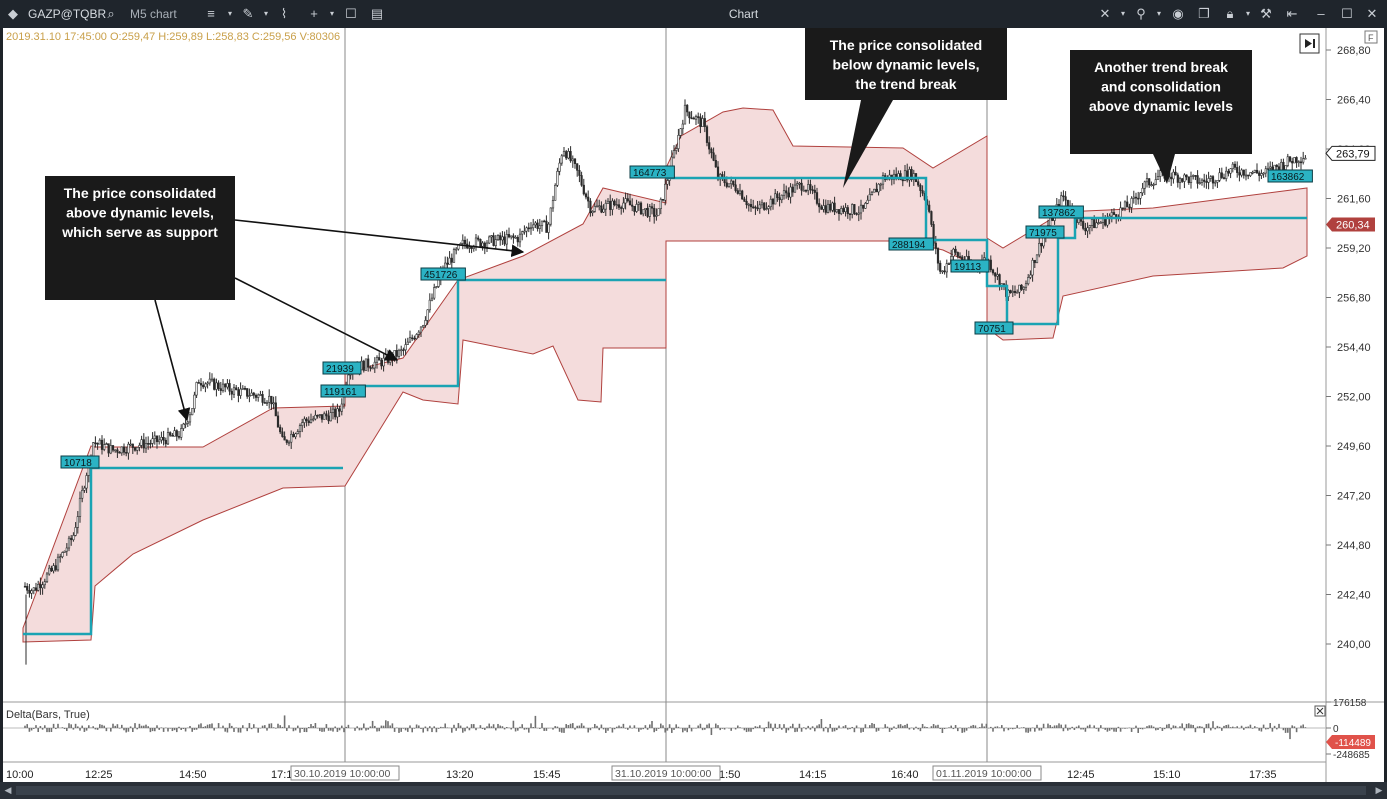 Image resolution: width=1387 pixels, height=799 pixels. Describe the element at coordinates (111, 13) in the screenshot. I see `search-icon: ⌕` at that location.